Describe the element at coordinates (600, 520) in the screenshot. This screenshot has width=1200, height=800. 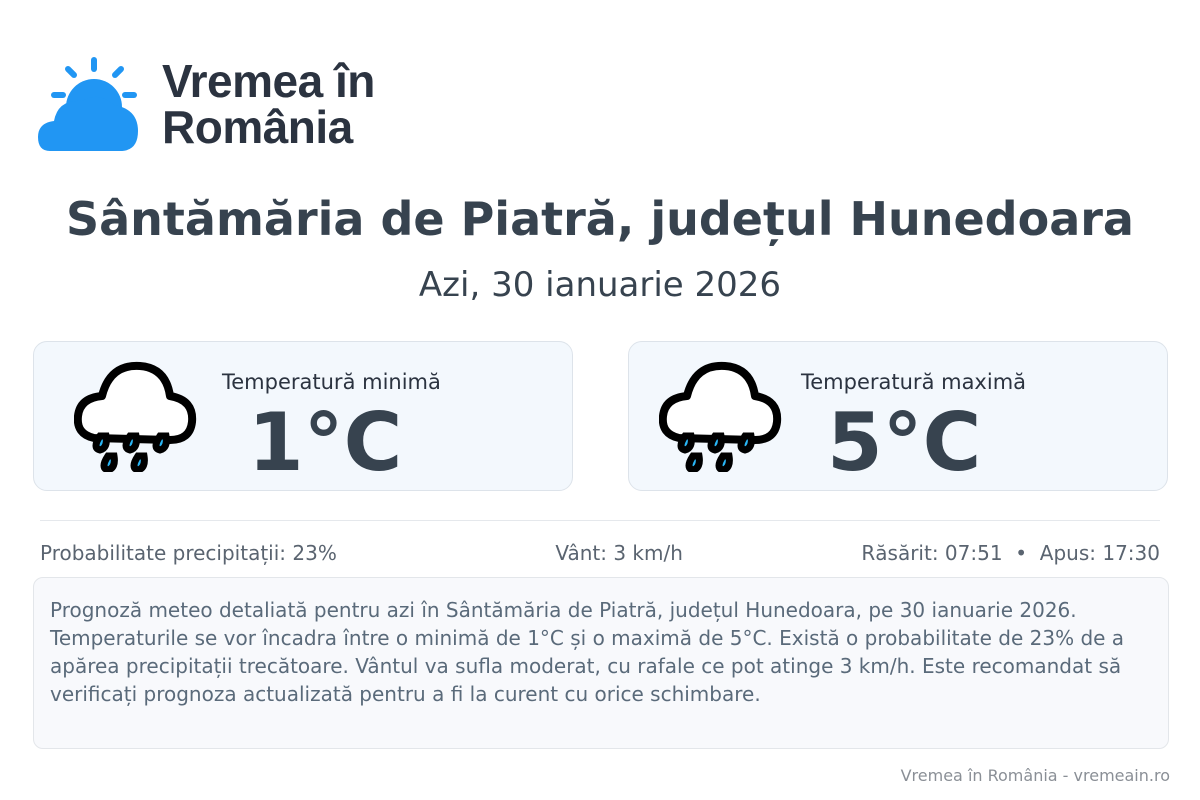
I see `divider` at that location.